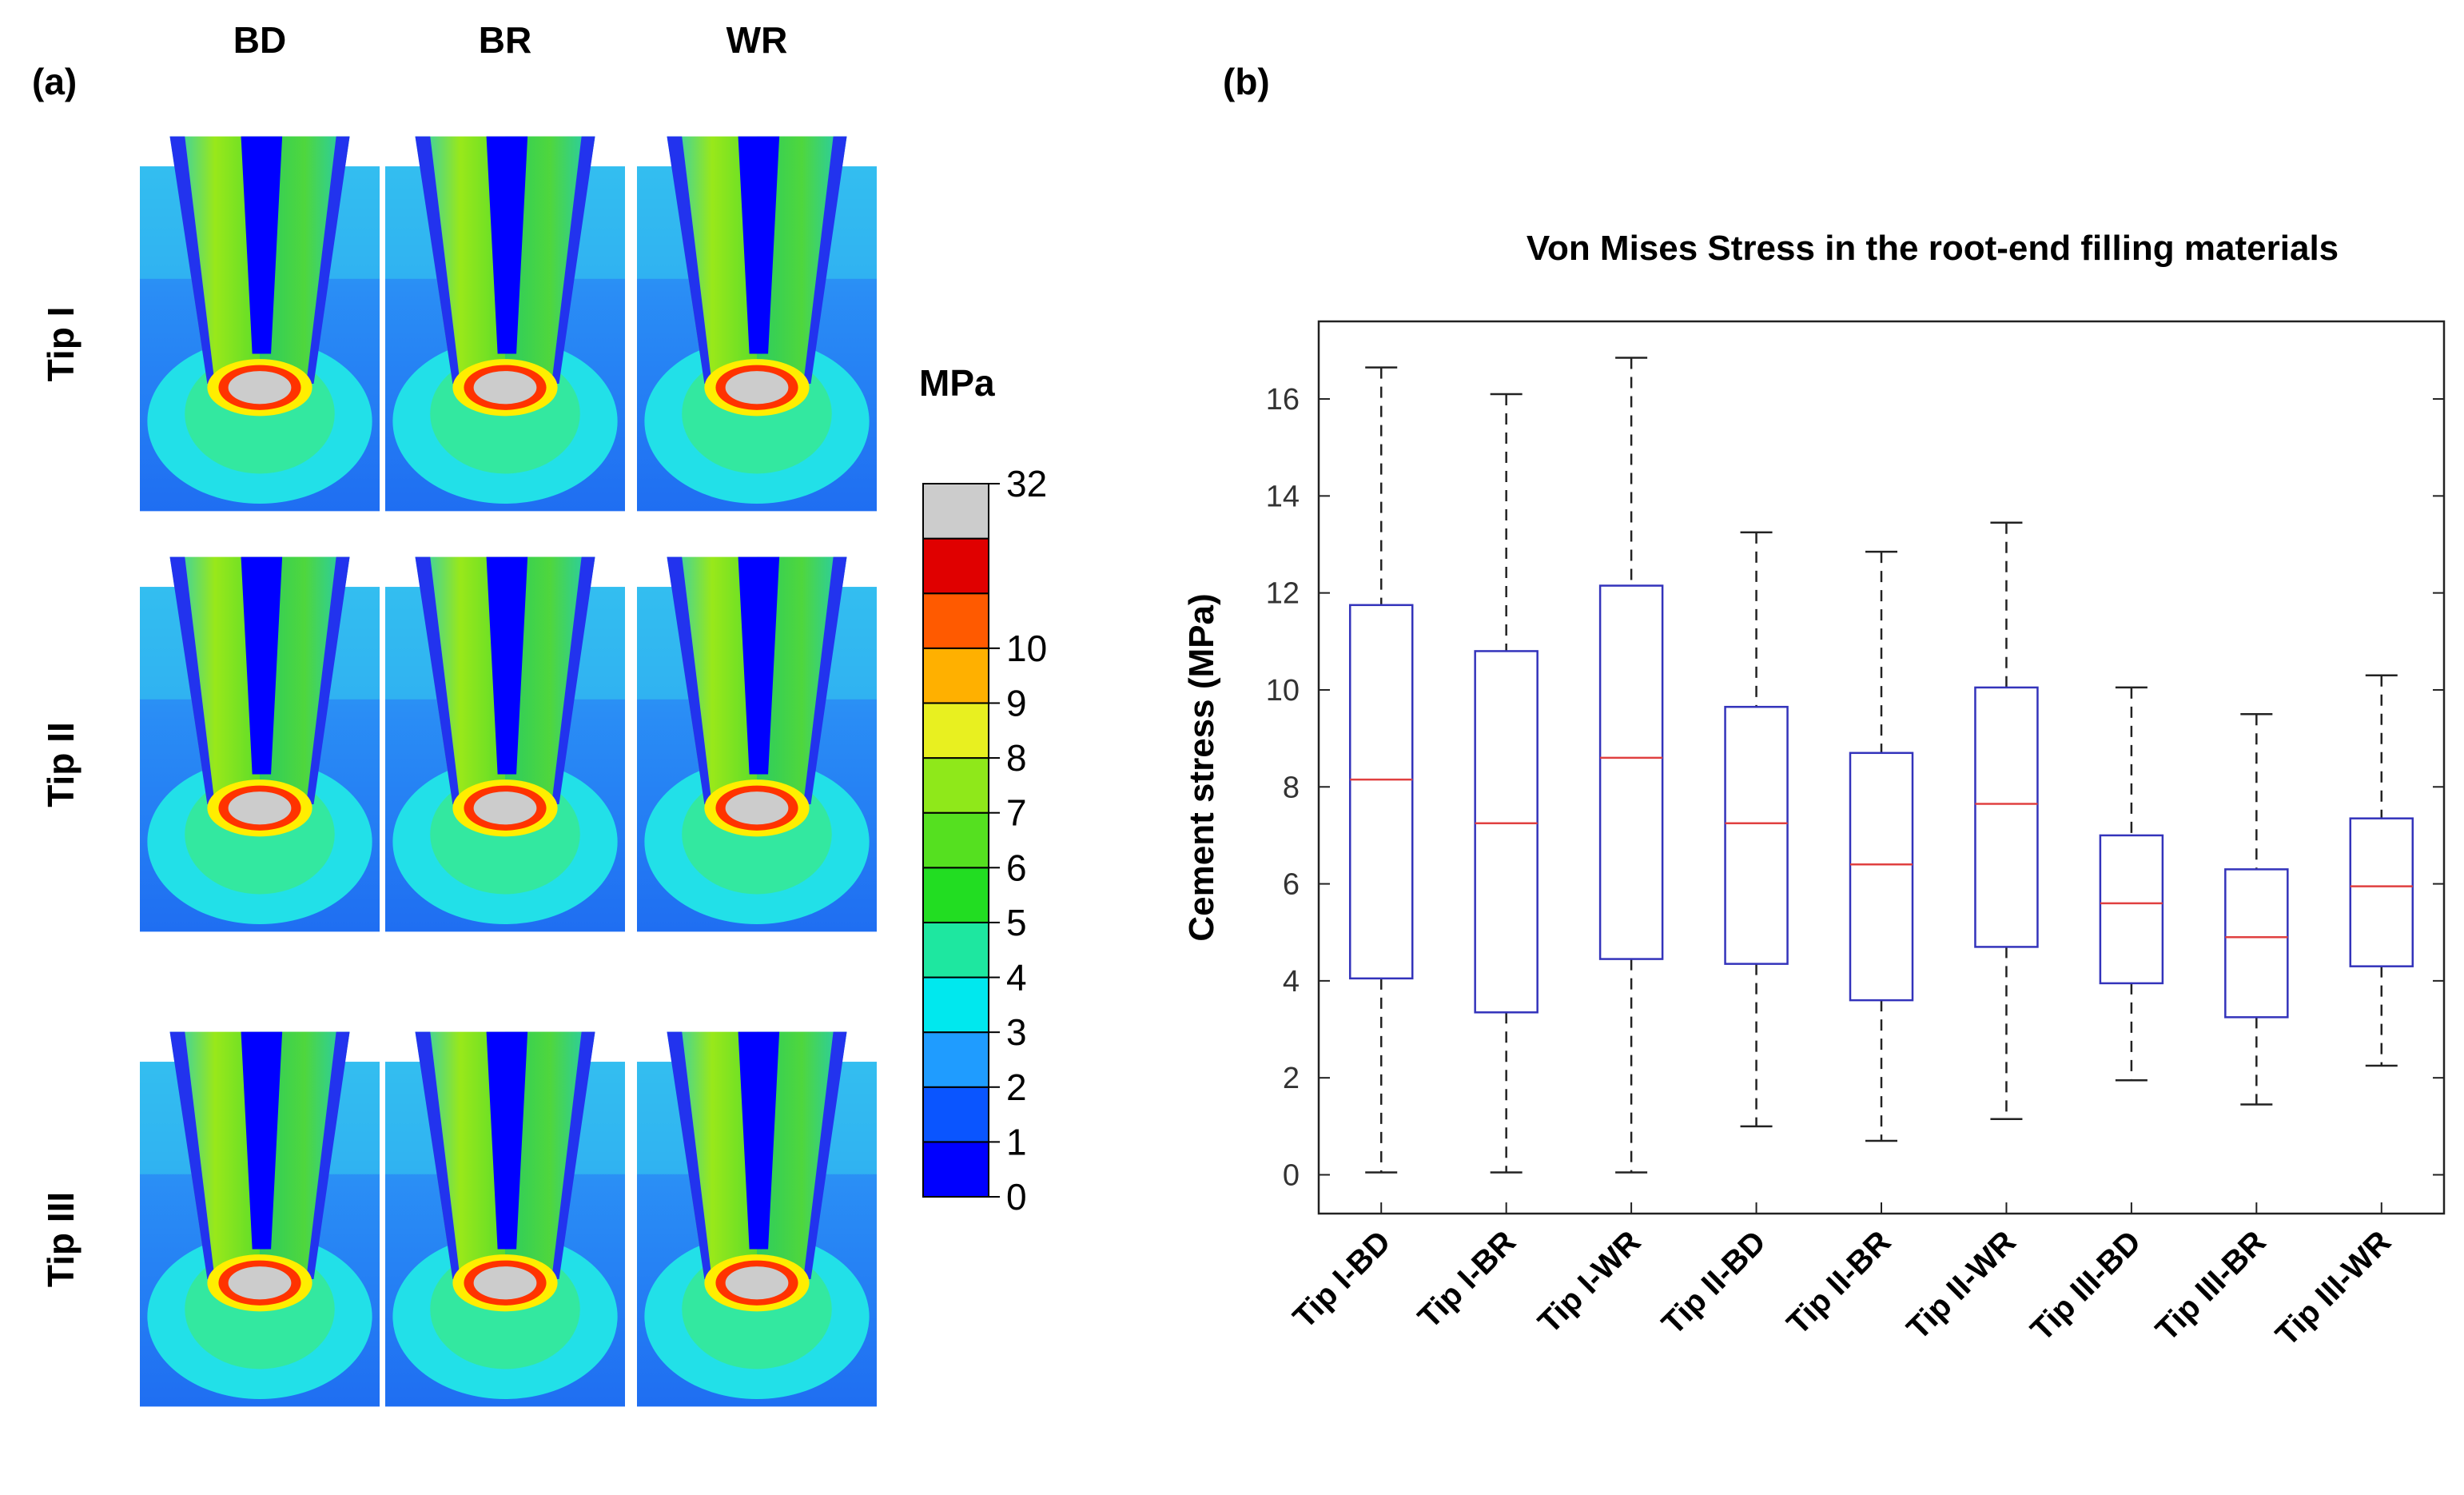  Describe the element at coordinates (1283, 496) in the screenshot. I see `y-tick-label: 14` at that location.